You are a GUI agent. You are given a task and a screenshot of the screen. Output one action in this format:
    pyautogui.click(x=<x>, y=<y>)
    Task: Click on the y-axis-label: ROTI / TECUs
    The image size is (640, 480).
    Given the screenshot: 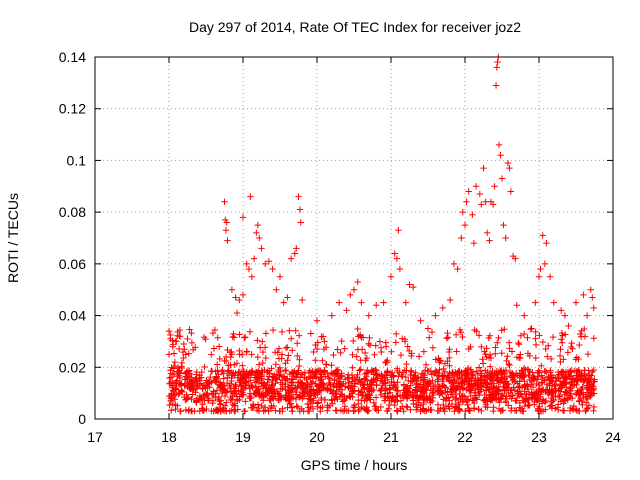 What is the action you would take?
    pyautogui.click(x=13, y=238)
    